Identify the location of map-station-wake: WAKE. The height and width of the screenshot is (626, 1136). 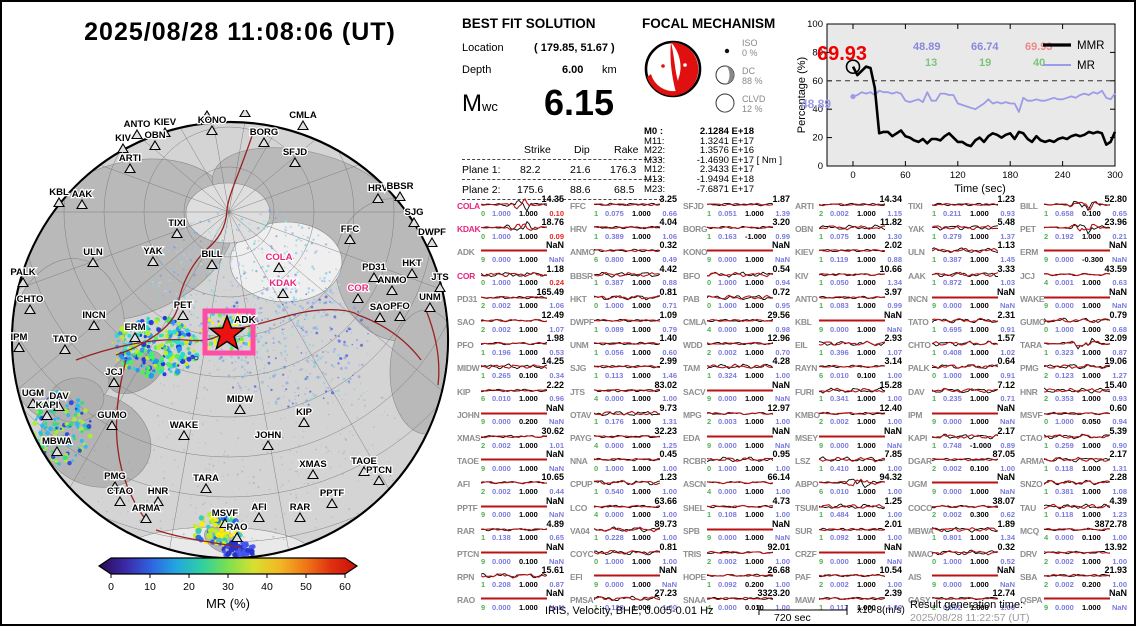
(184, 430).